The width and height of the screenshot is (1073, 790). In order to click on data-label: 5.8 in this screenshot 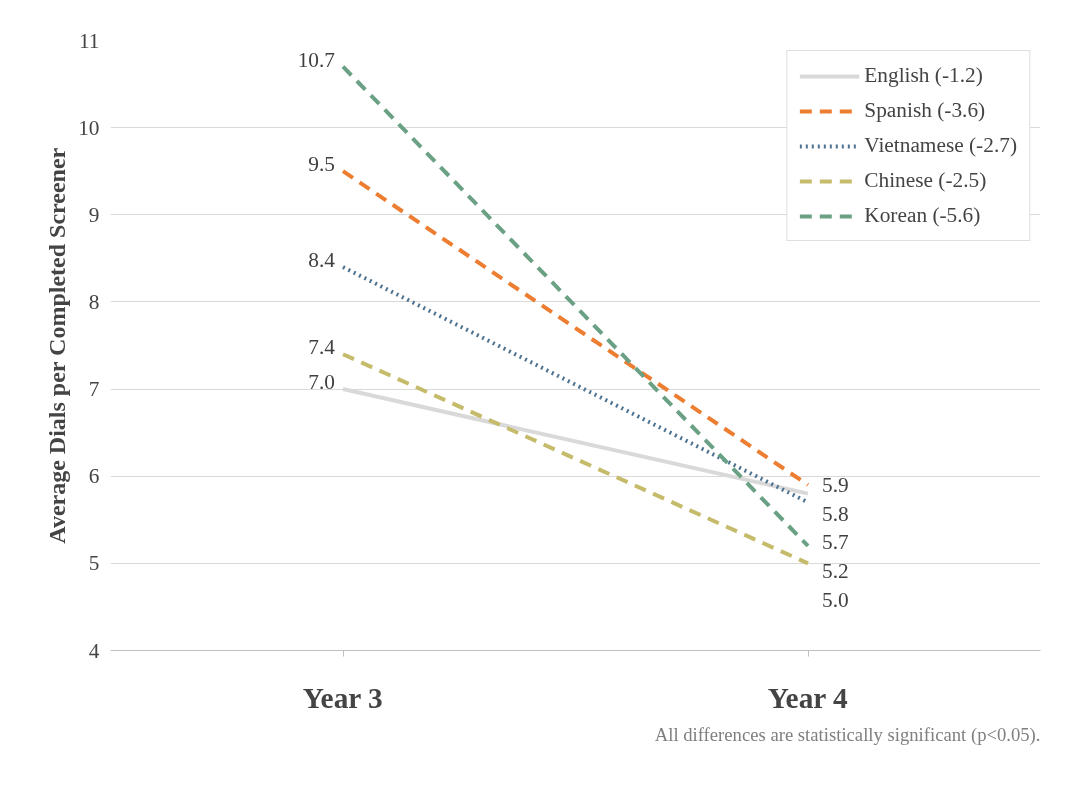, I will do `click(835, 513)`.